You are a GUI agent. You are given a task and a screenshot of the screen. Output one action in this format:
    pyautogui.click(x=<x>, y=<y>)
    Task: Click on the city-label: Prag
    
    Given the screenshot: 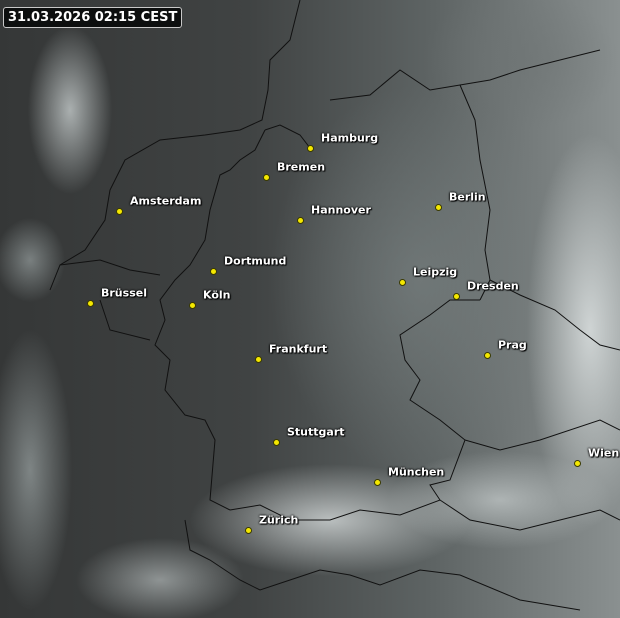 What is the action you would take?
    pyautogui.click(x=512, y=345)
    